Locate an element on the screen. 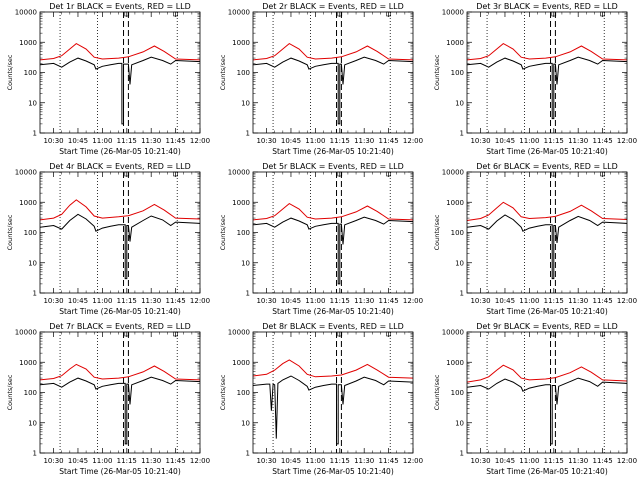 The width and height of the screenshot is (640, 480). panel-title: Det 2r BLACK = Events, RED = LLD is located at coordinates (333, 6).